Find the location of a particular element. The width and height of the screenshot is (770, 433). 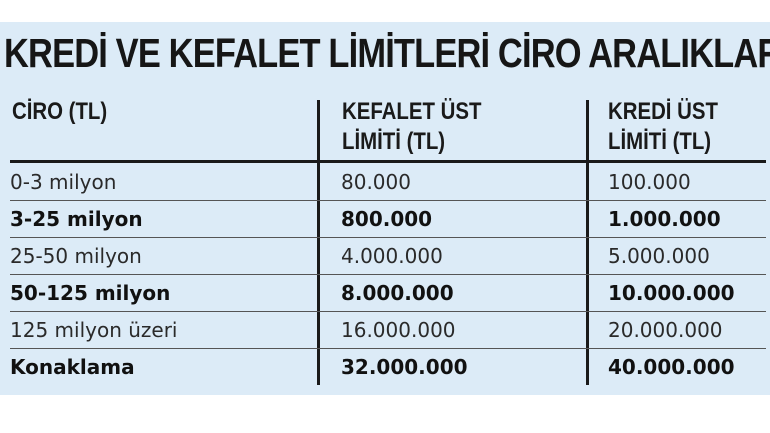

header-ciro: CİRO (TL) is located at coordinates (60, 111).